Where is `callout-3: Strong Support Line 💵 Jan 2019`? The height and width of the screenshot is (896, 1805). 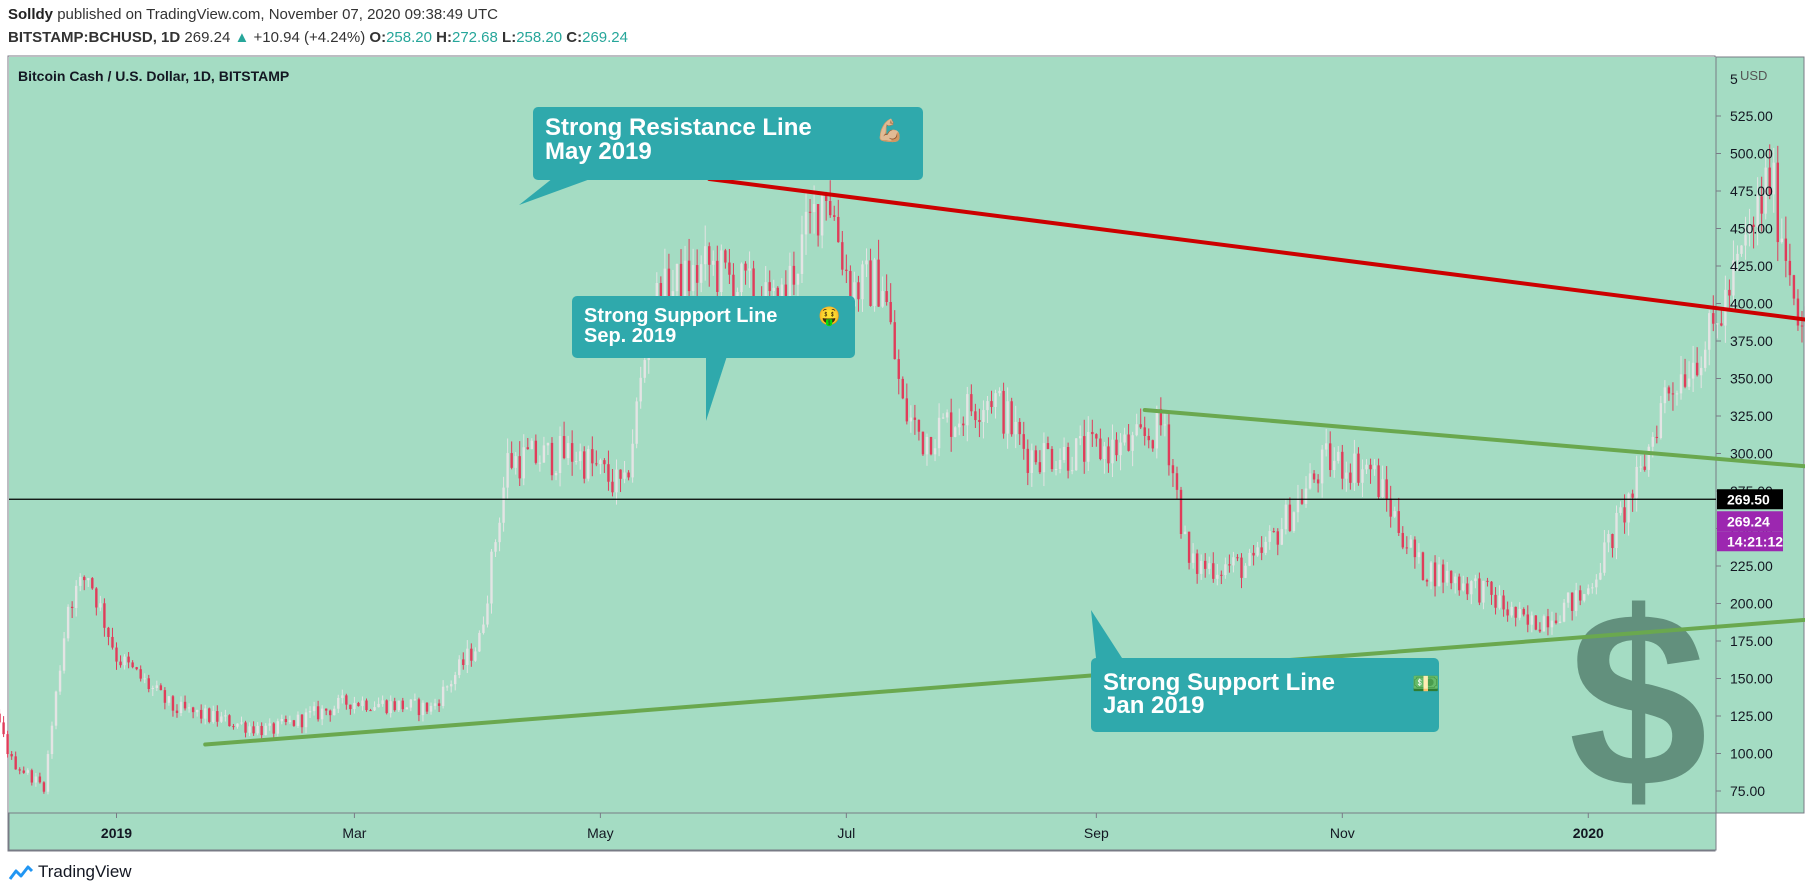
callout-3: Strong Support Line 💵 Jan 2019 is located at coordinates (1265, 671).